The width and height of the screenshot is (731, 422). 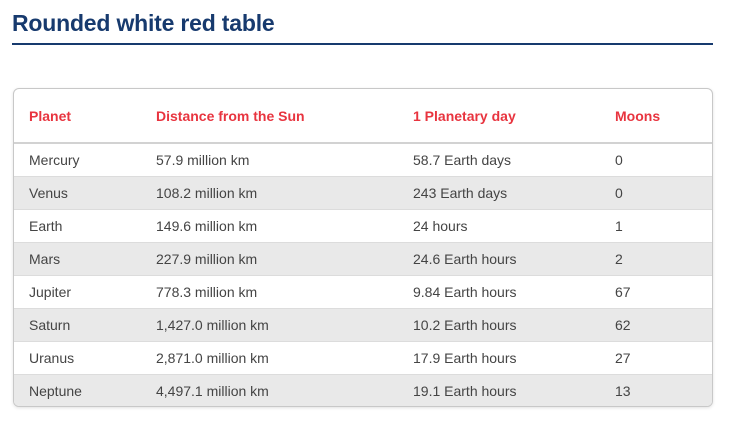 I want to click on cell-distance: 227.9 million km, so click(x=269, y=259).